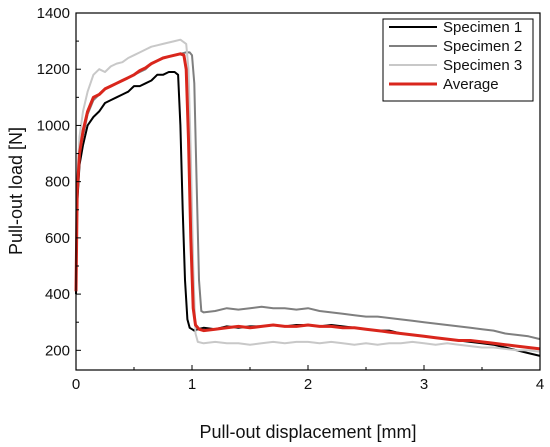  Describe the element at coordinates (307, 432) in the screenshot. I see `x-axis-title: Pull-out displacement [mm]` at that location.